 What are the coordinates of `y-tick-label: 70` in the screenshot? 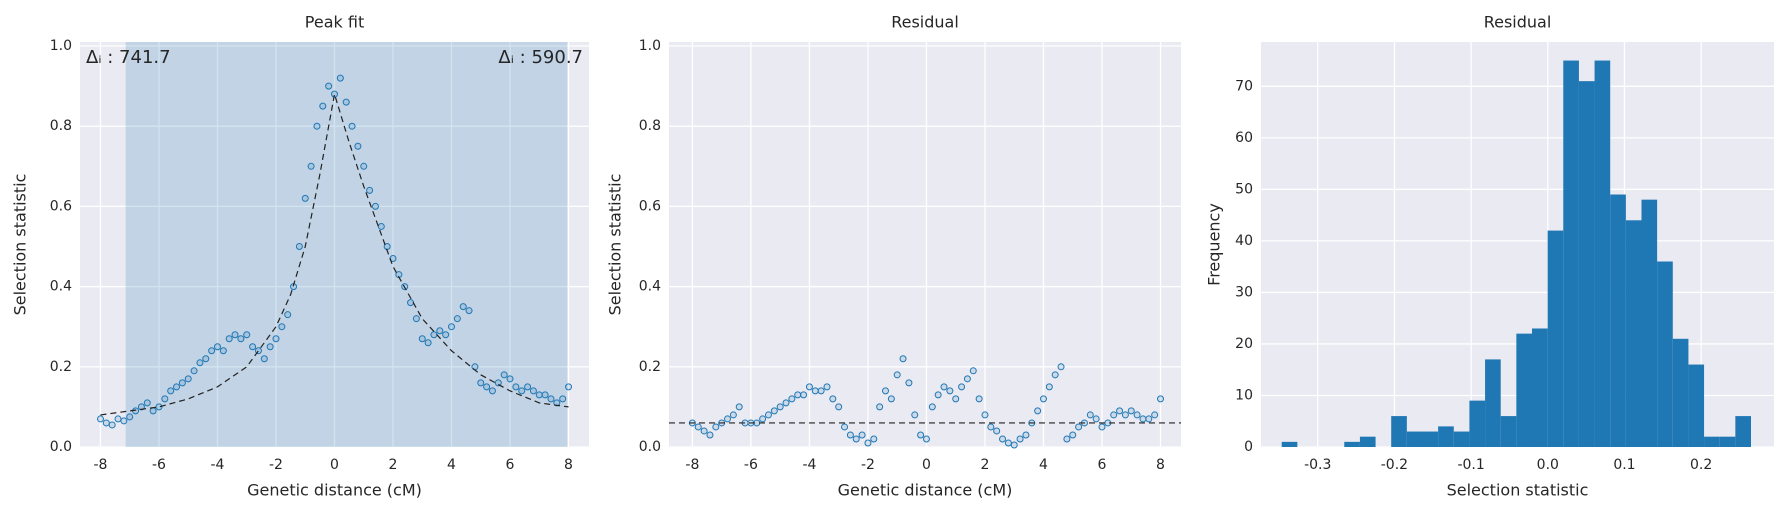 It's located at (1244, 86).